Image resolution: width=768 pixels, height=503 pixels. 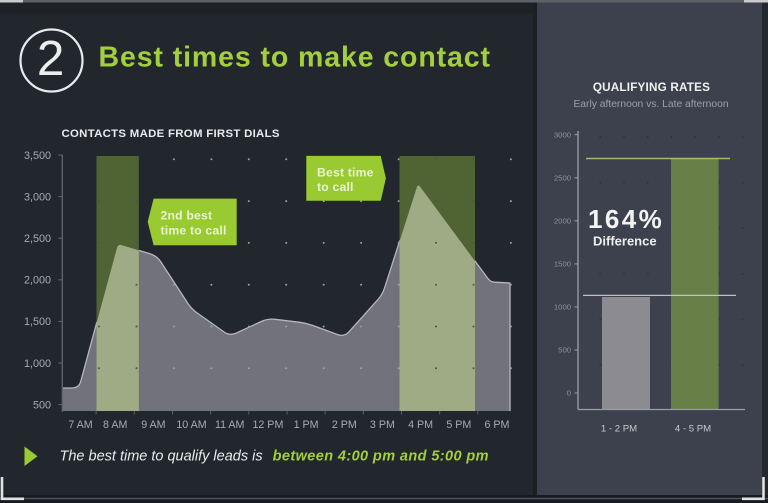 I want to click on svg-text: 2000, so click(x=562, y=221).